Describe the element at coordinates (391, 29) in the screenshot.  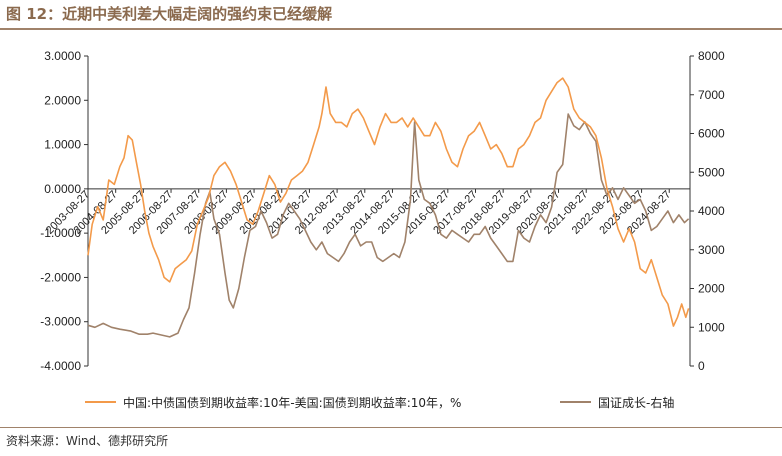
I see `title-rule` at that location.